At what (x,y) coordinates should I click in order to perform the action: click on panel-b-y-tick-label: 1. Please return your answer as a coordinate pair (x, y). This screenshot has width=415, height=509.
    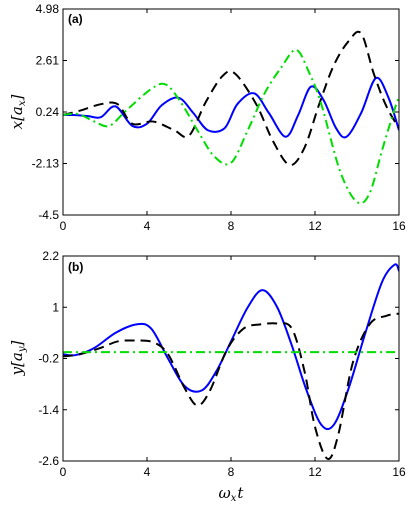
    Looking at the image, I should click on (55, 307).